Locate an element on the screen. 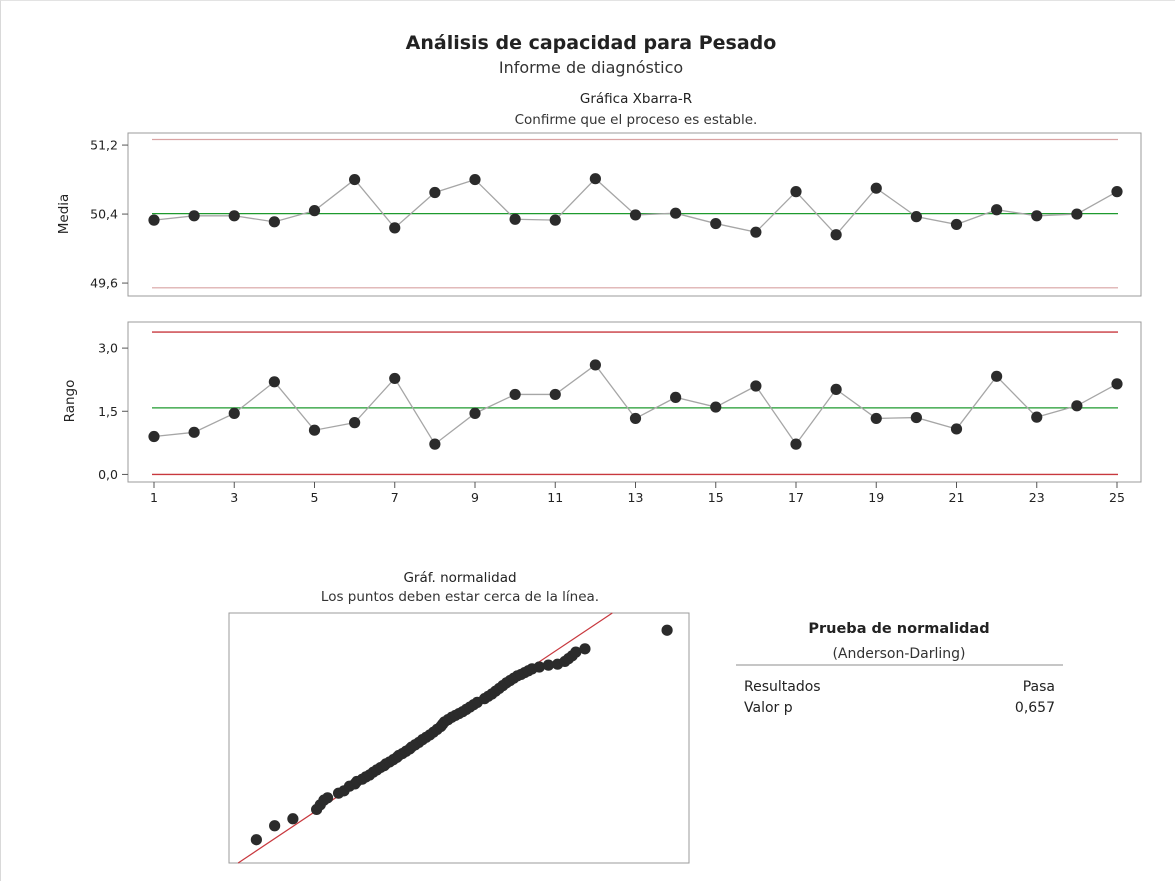 The width and height of the screenshot is (1175, 885). range-control-lines is located at coordinates (635, 403).